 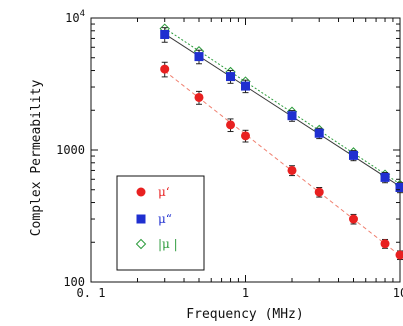 I want to click on x-tick-label: 1, so click(x=245, y=293).